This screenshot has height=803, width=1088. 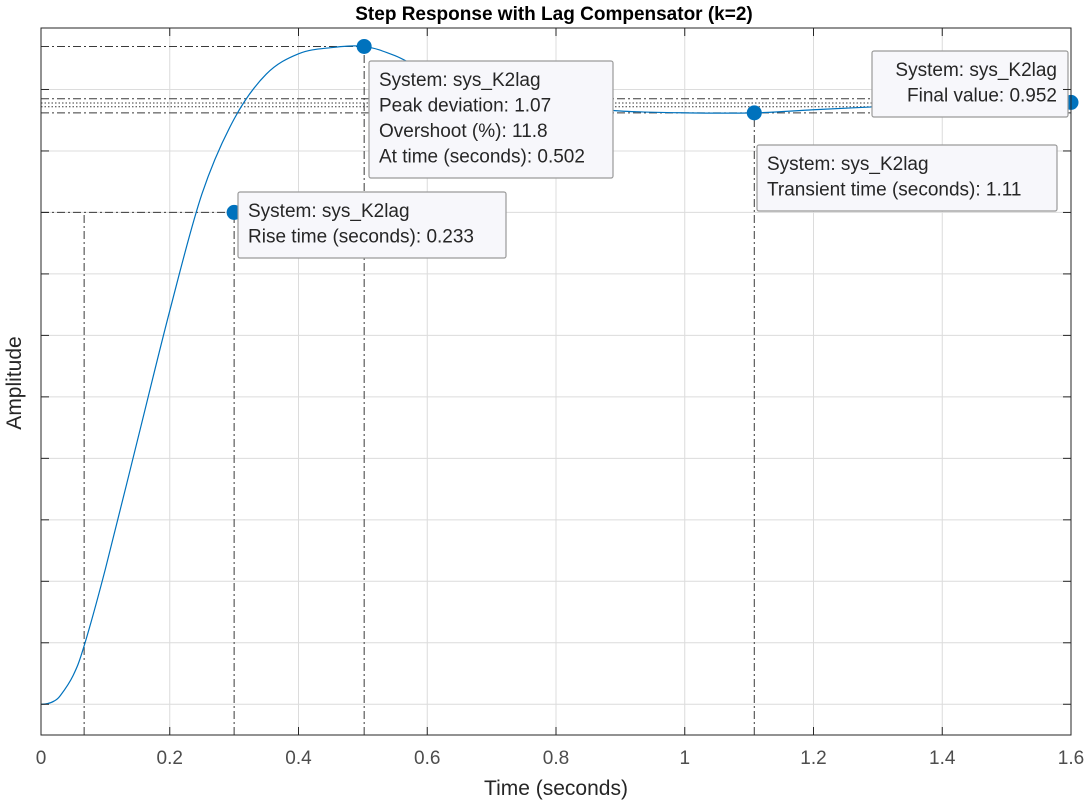 I want to click on datatip-line: At time (seconds): 0.502, so click(x=482, y=157).